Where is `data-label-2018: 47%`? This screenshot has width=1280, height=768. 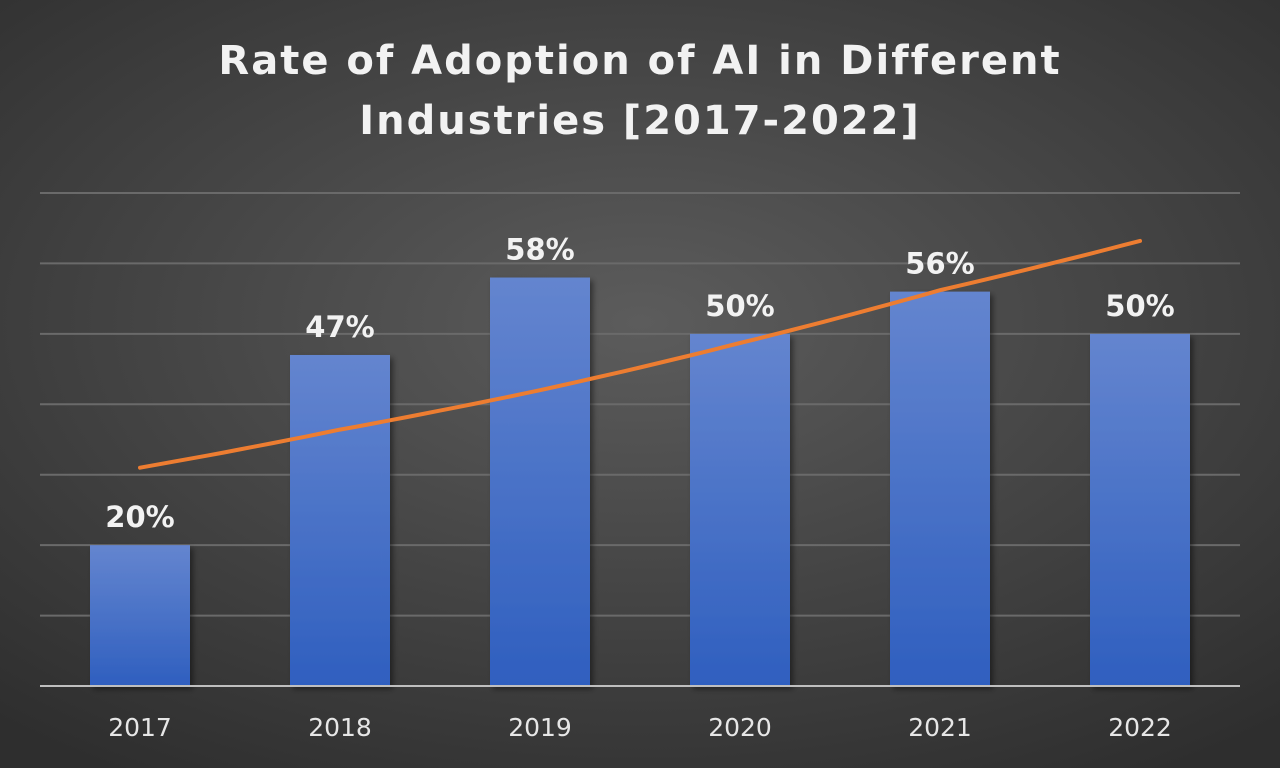
data-label-2018: 47% is located at coordinates (339, 327).